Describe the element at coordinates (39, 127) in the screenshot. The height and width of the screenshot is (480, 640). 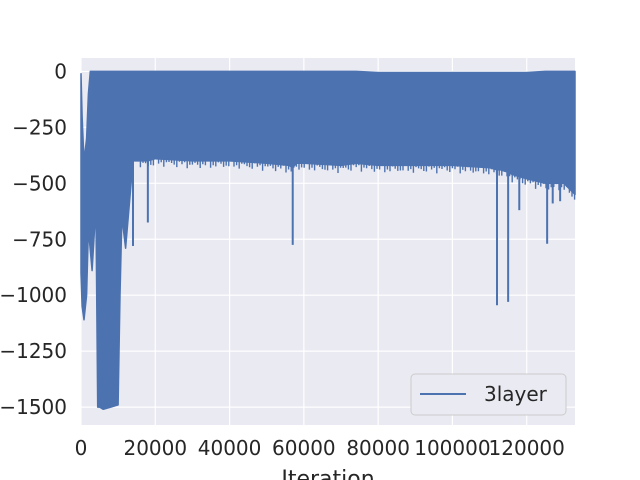
I see `y-tick-label: −250` at that location.